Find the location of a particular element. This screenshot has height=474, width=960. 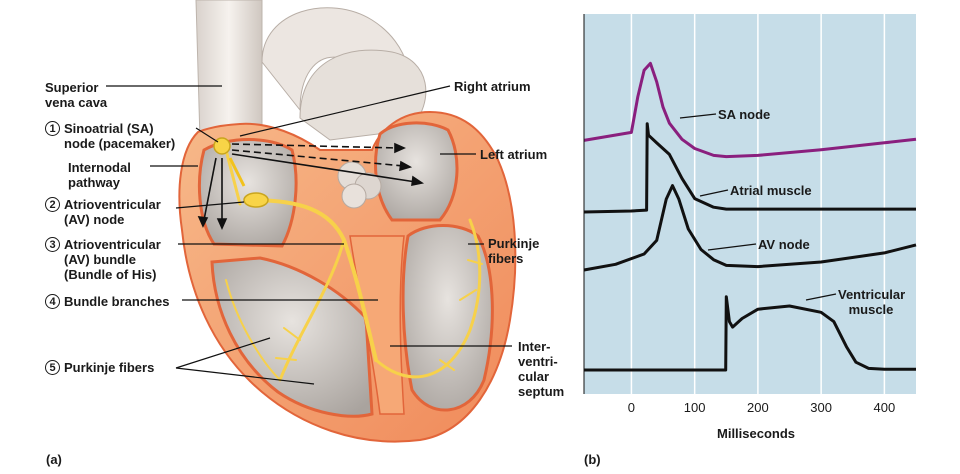

x-tick-label-200: 200 is located at coordinates (758, 407).